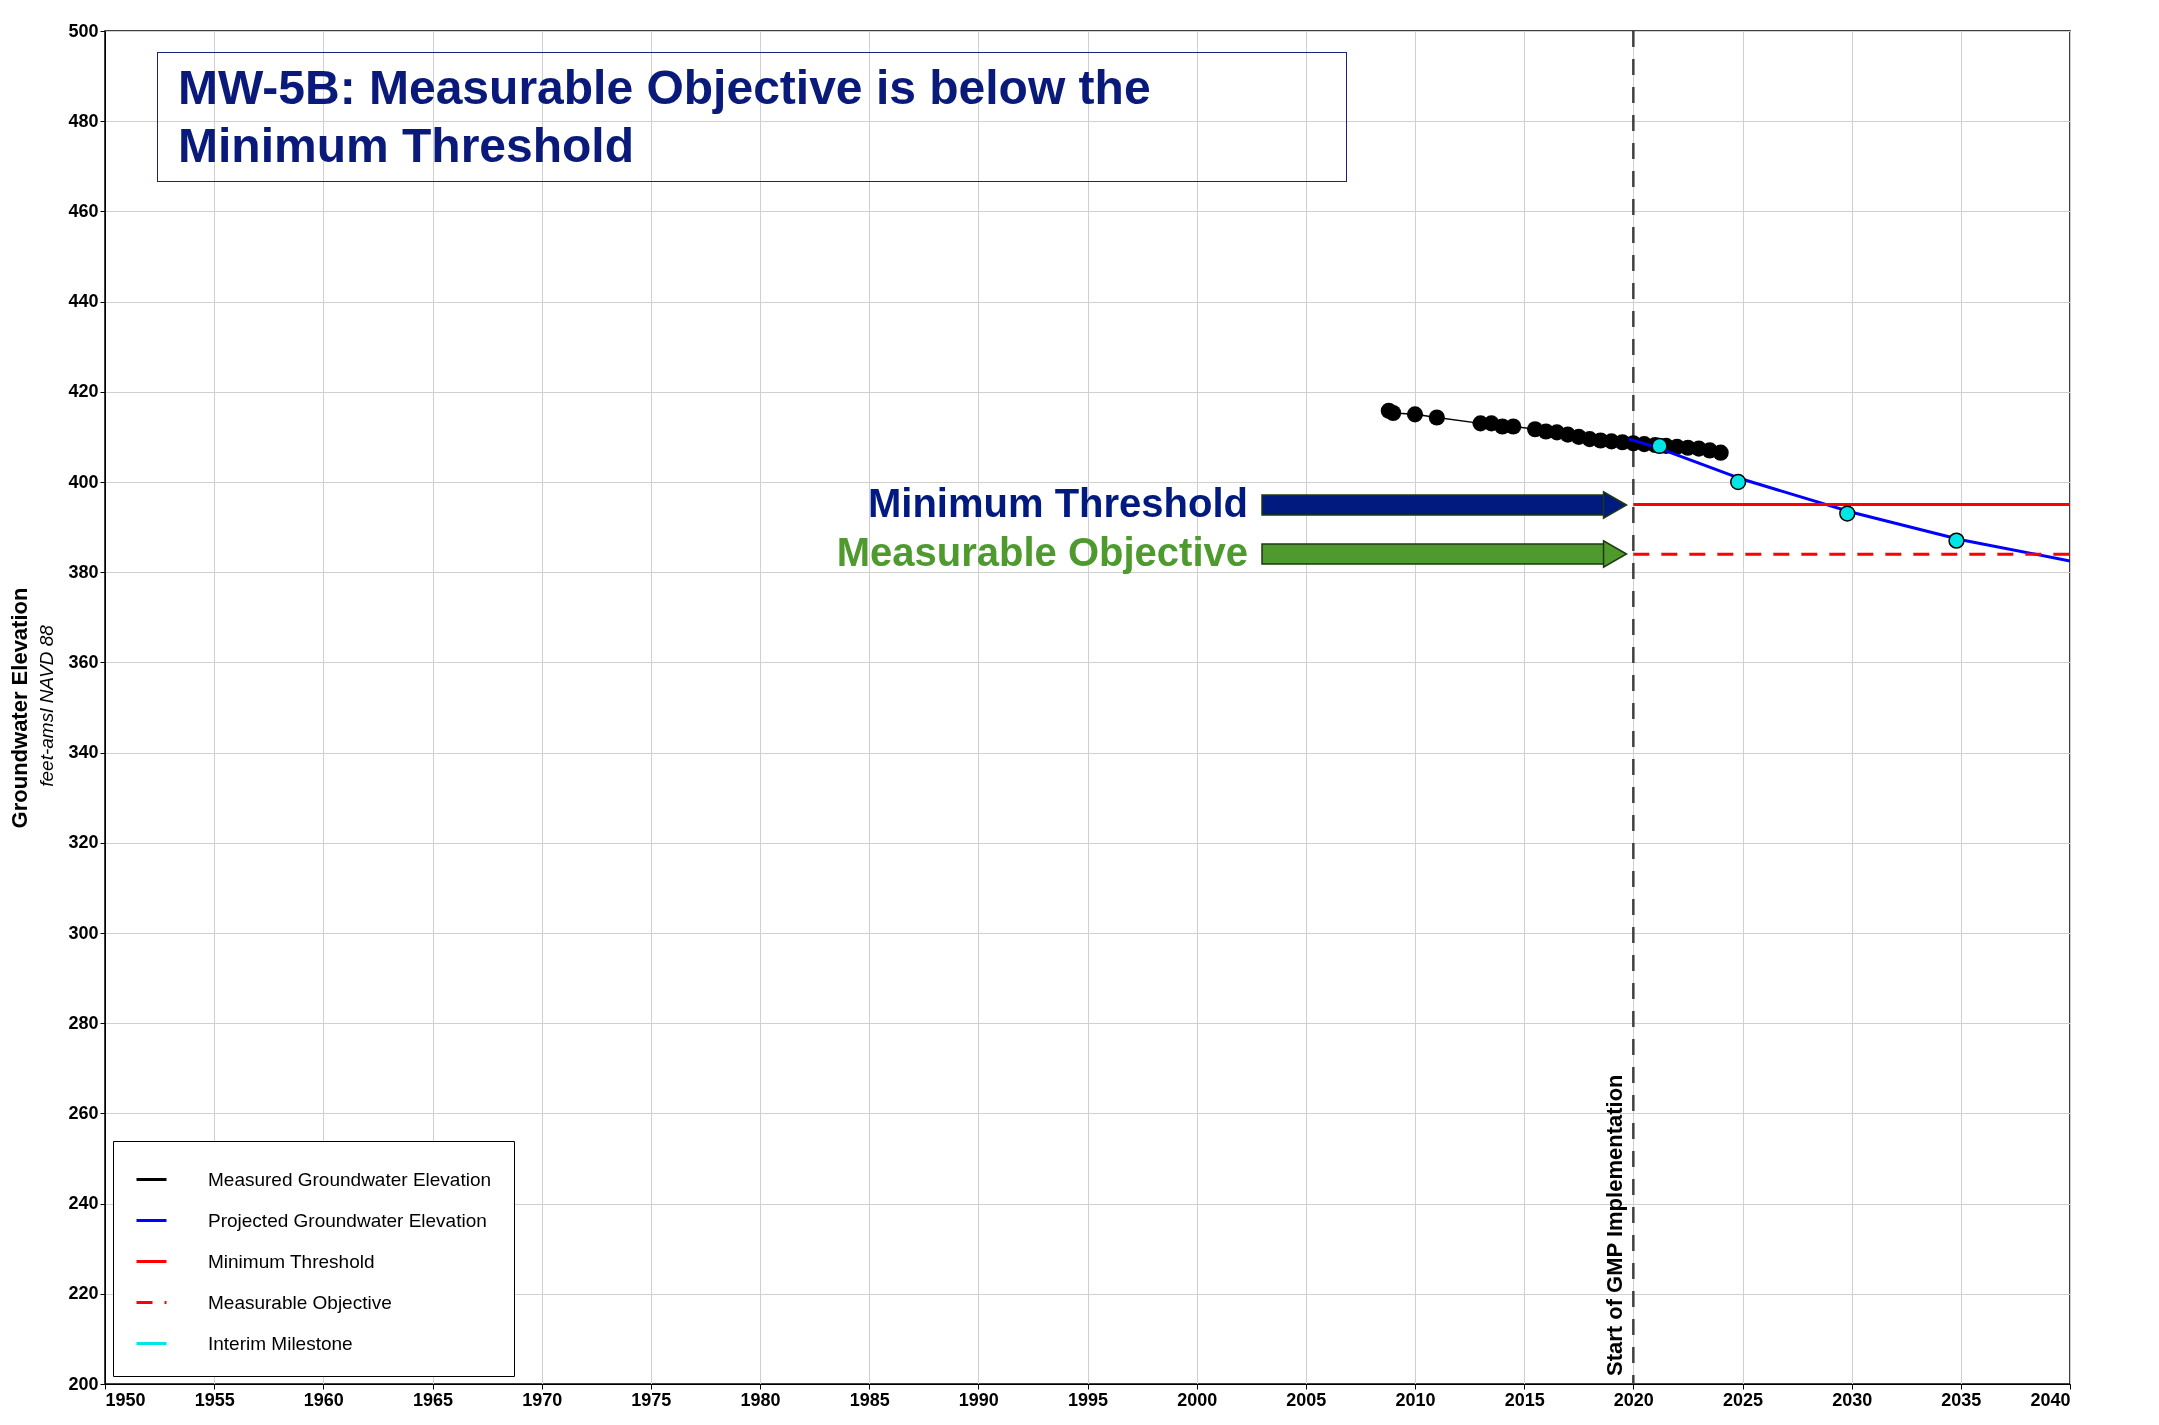 Image resolution: width=2159 pixels, height=1425 pixels. Describe the element at coordinates (1615, 1225) in the screenshot. I see `ref-line-label: Start of GMP Implementation` at that location.